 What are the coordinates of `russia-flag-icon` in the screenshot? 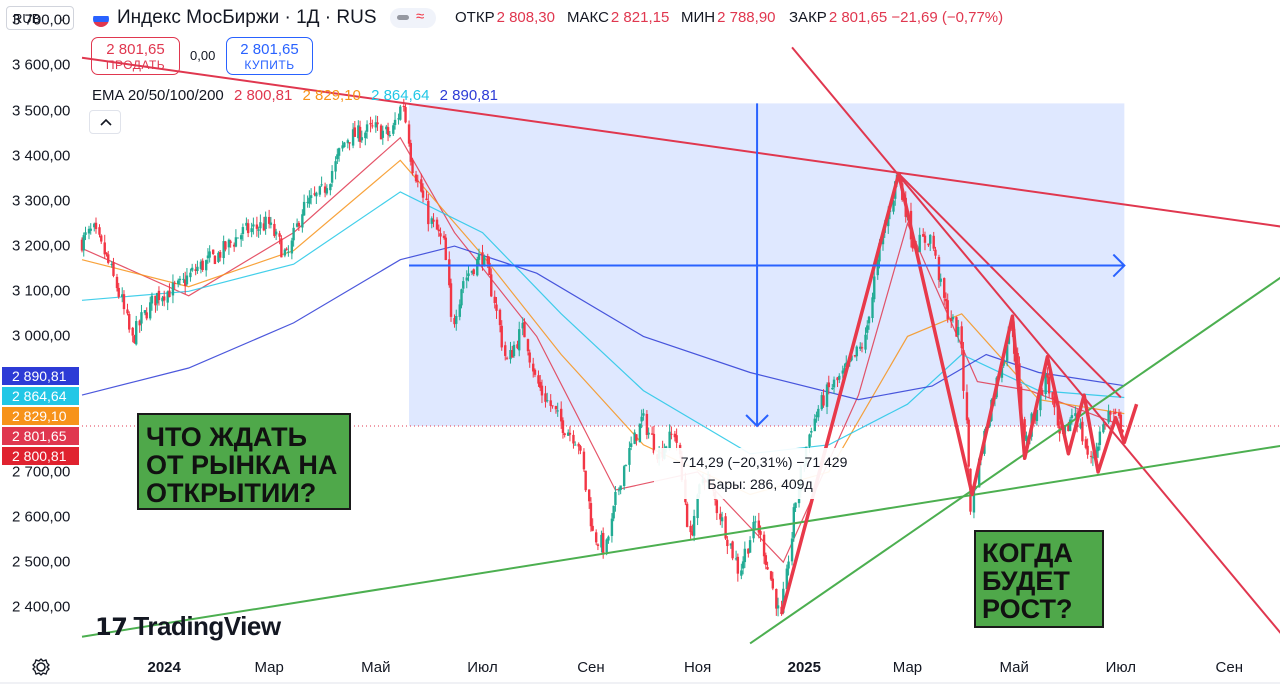 It's located at (101, 19).